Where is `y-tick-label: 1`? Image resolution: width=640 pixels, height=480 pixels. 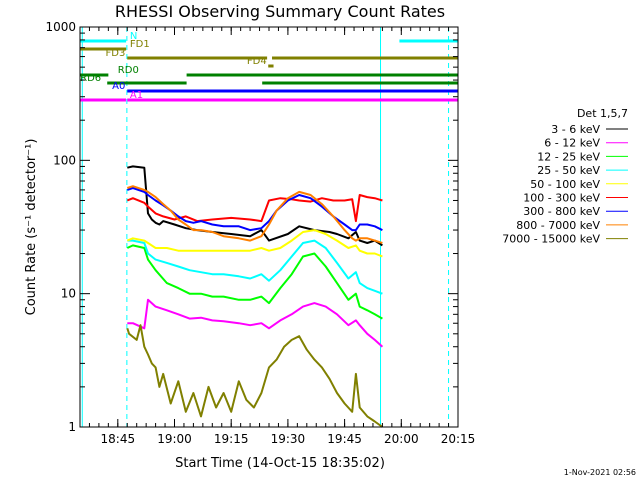 y-tick-label: 1 is located at coordinates (72, 427).